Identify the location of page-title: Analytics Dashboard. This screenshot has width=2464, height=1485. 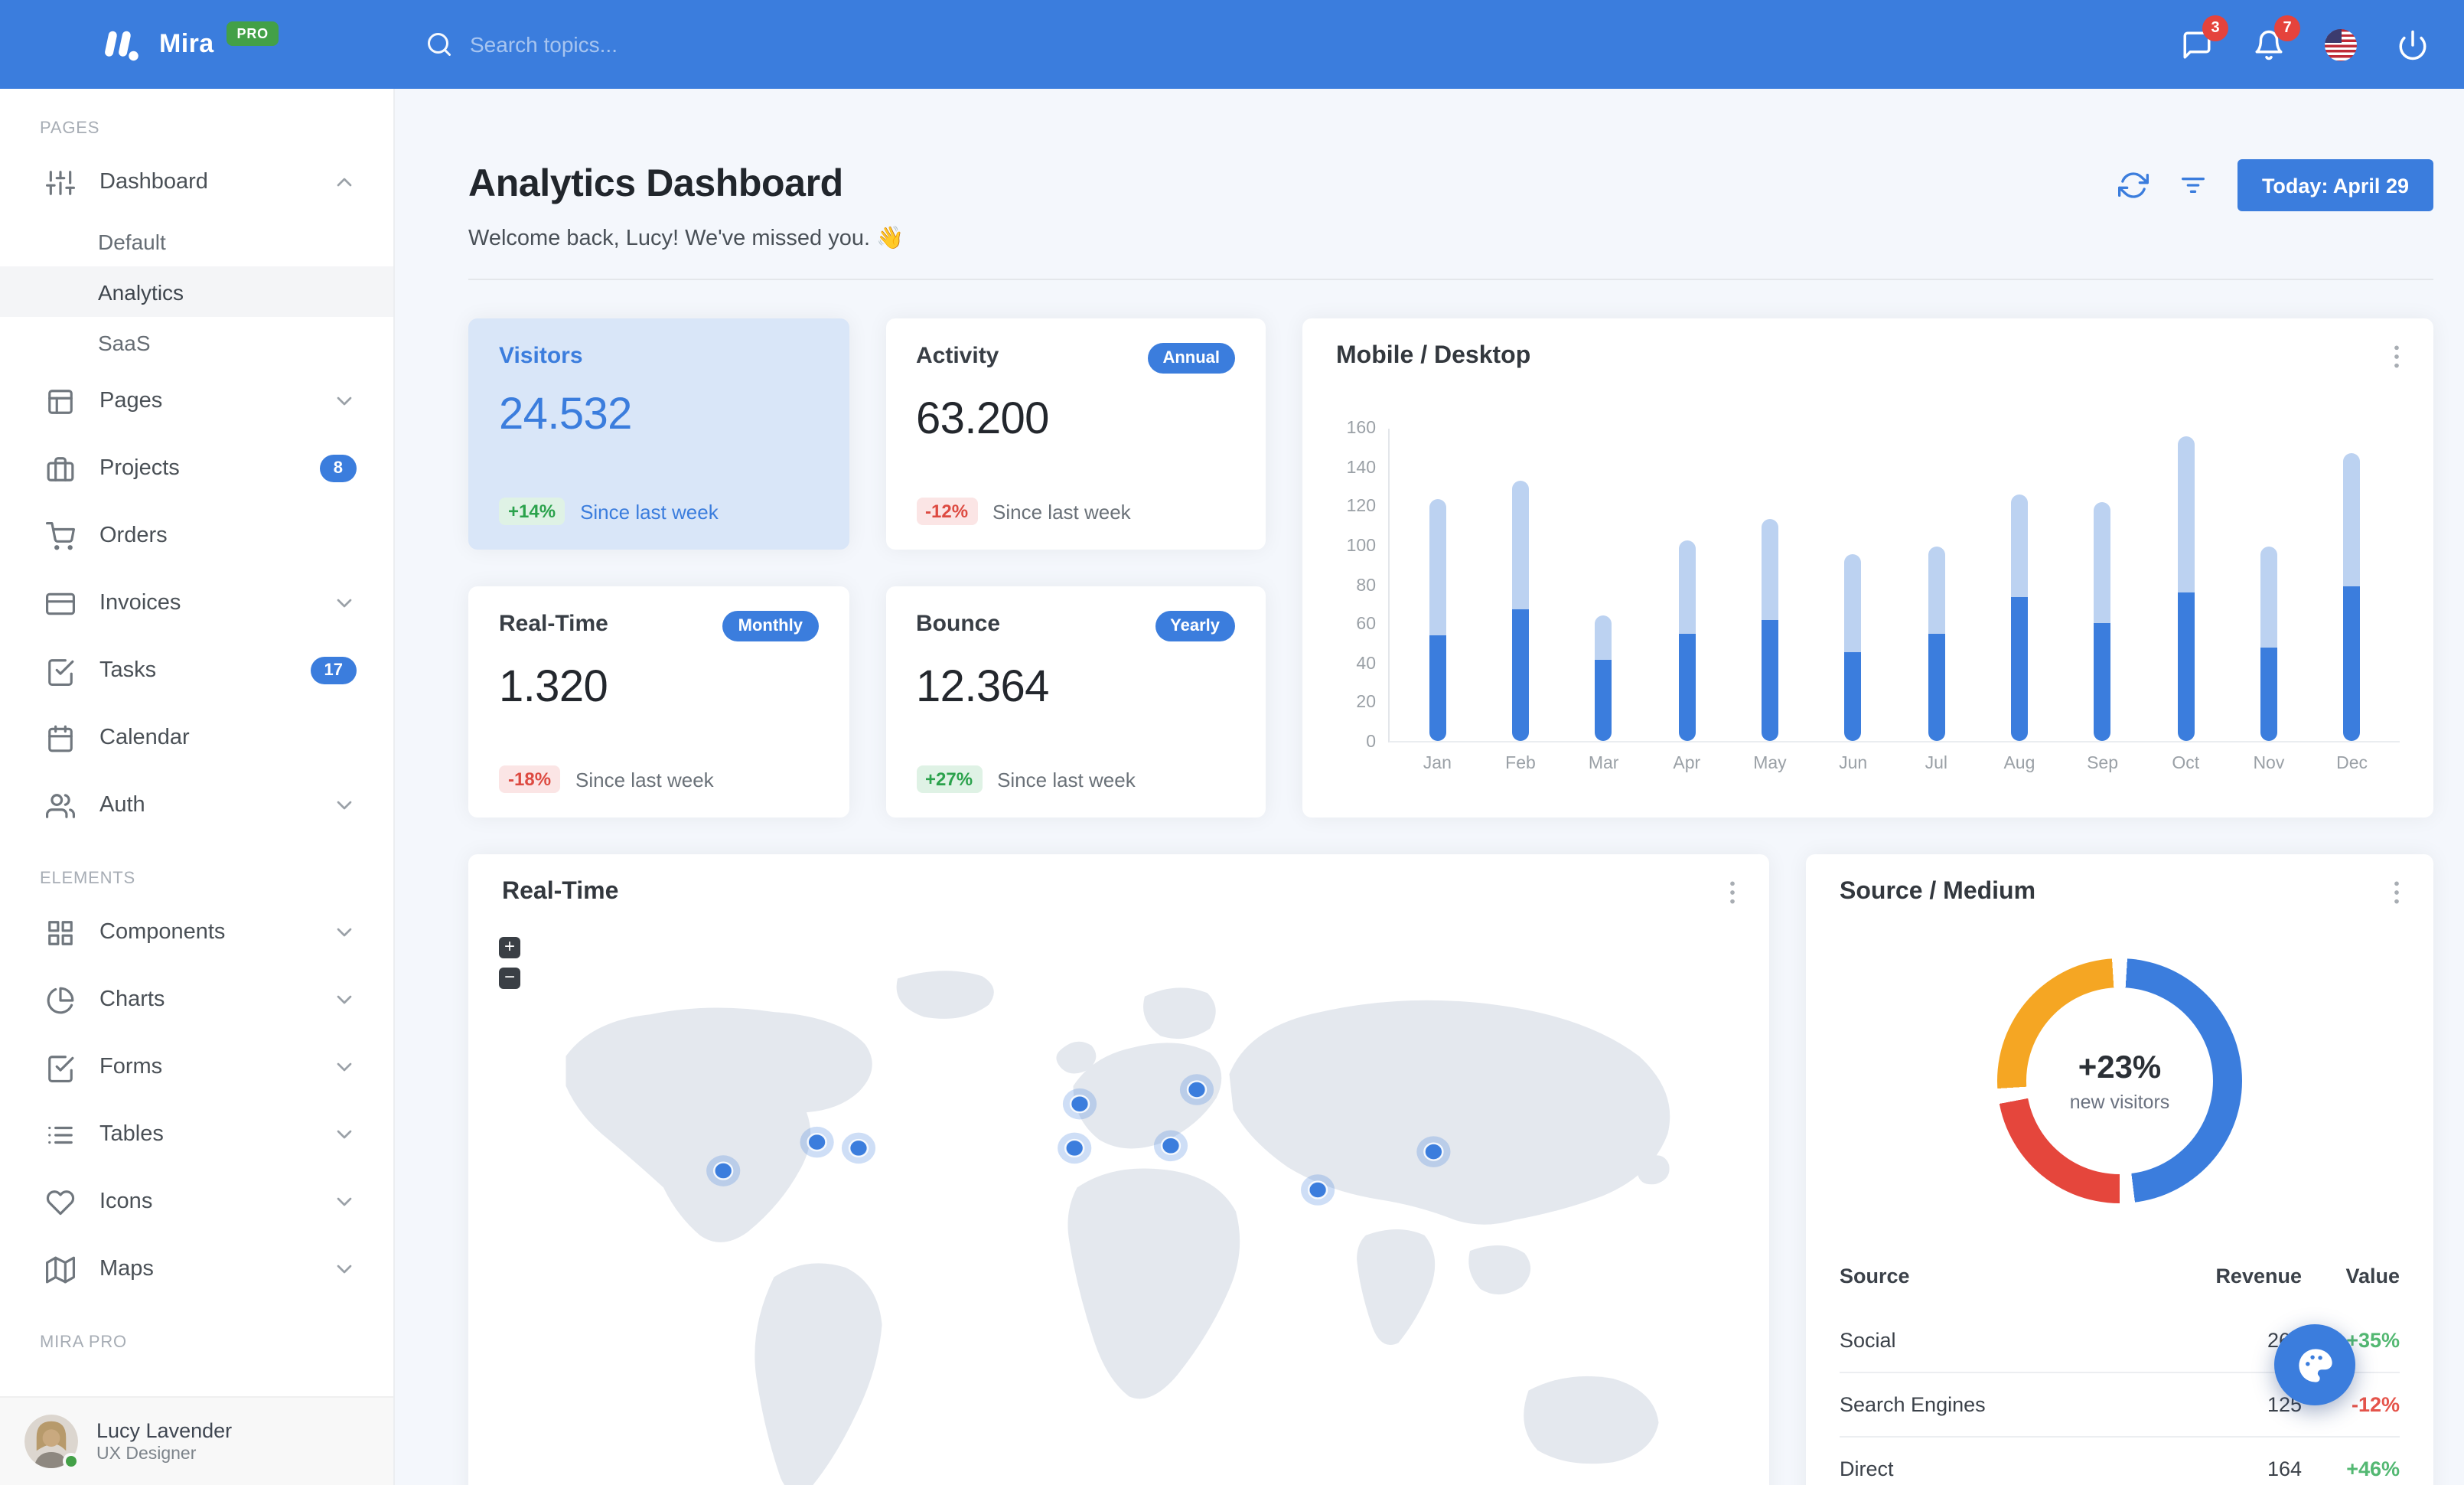
(656, 183).